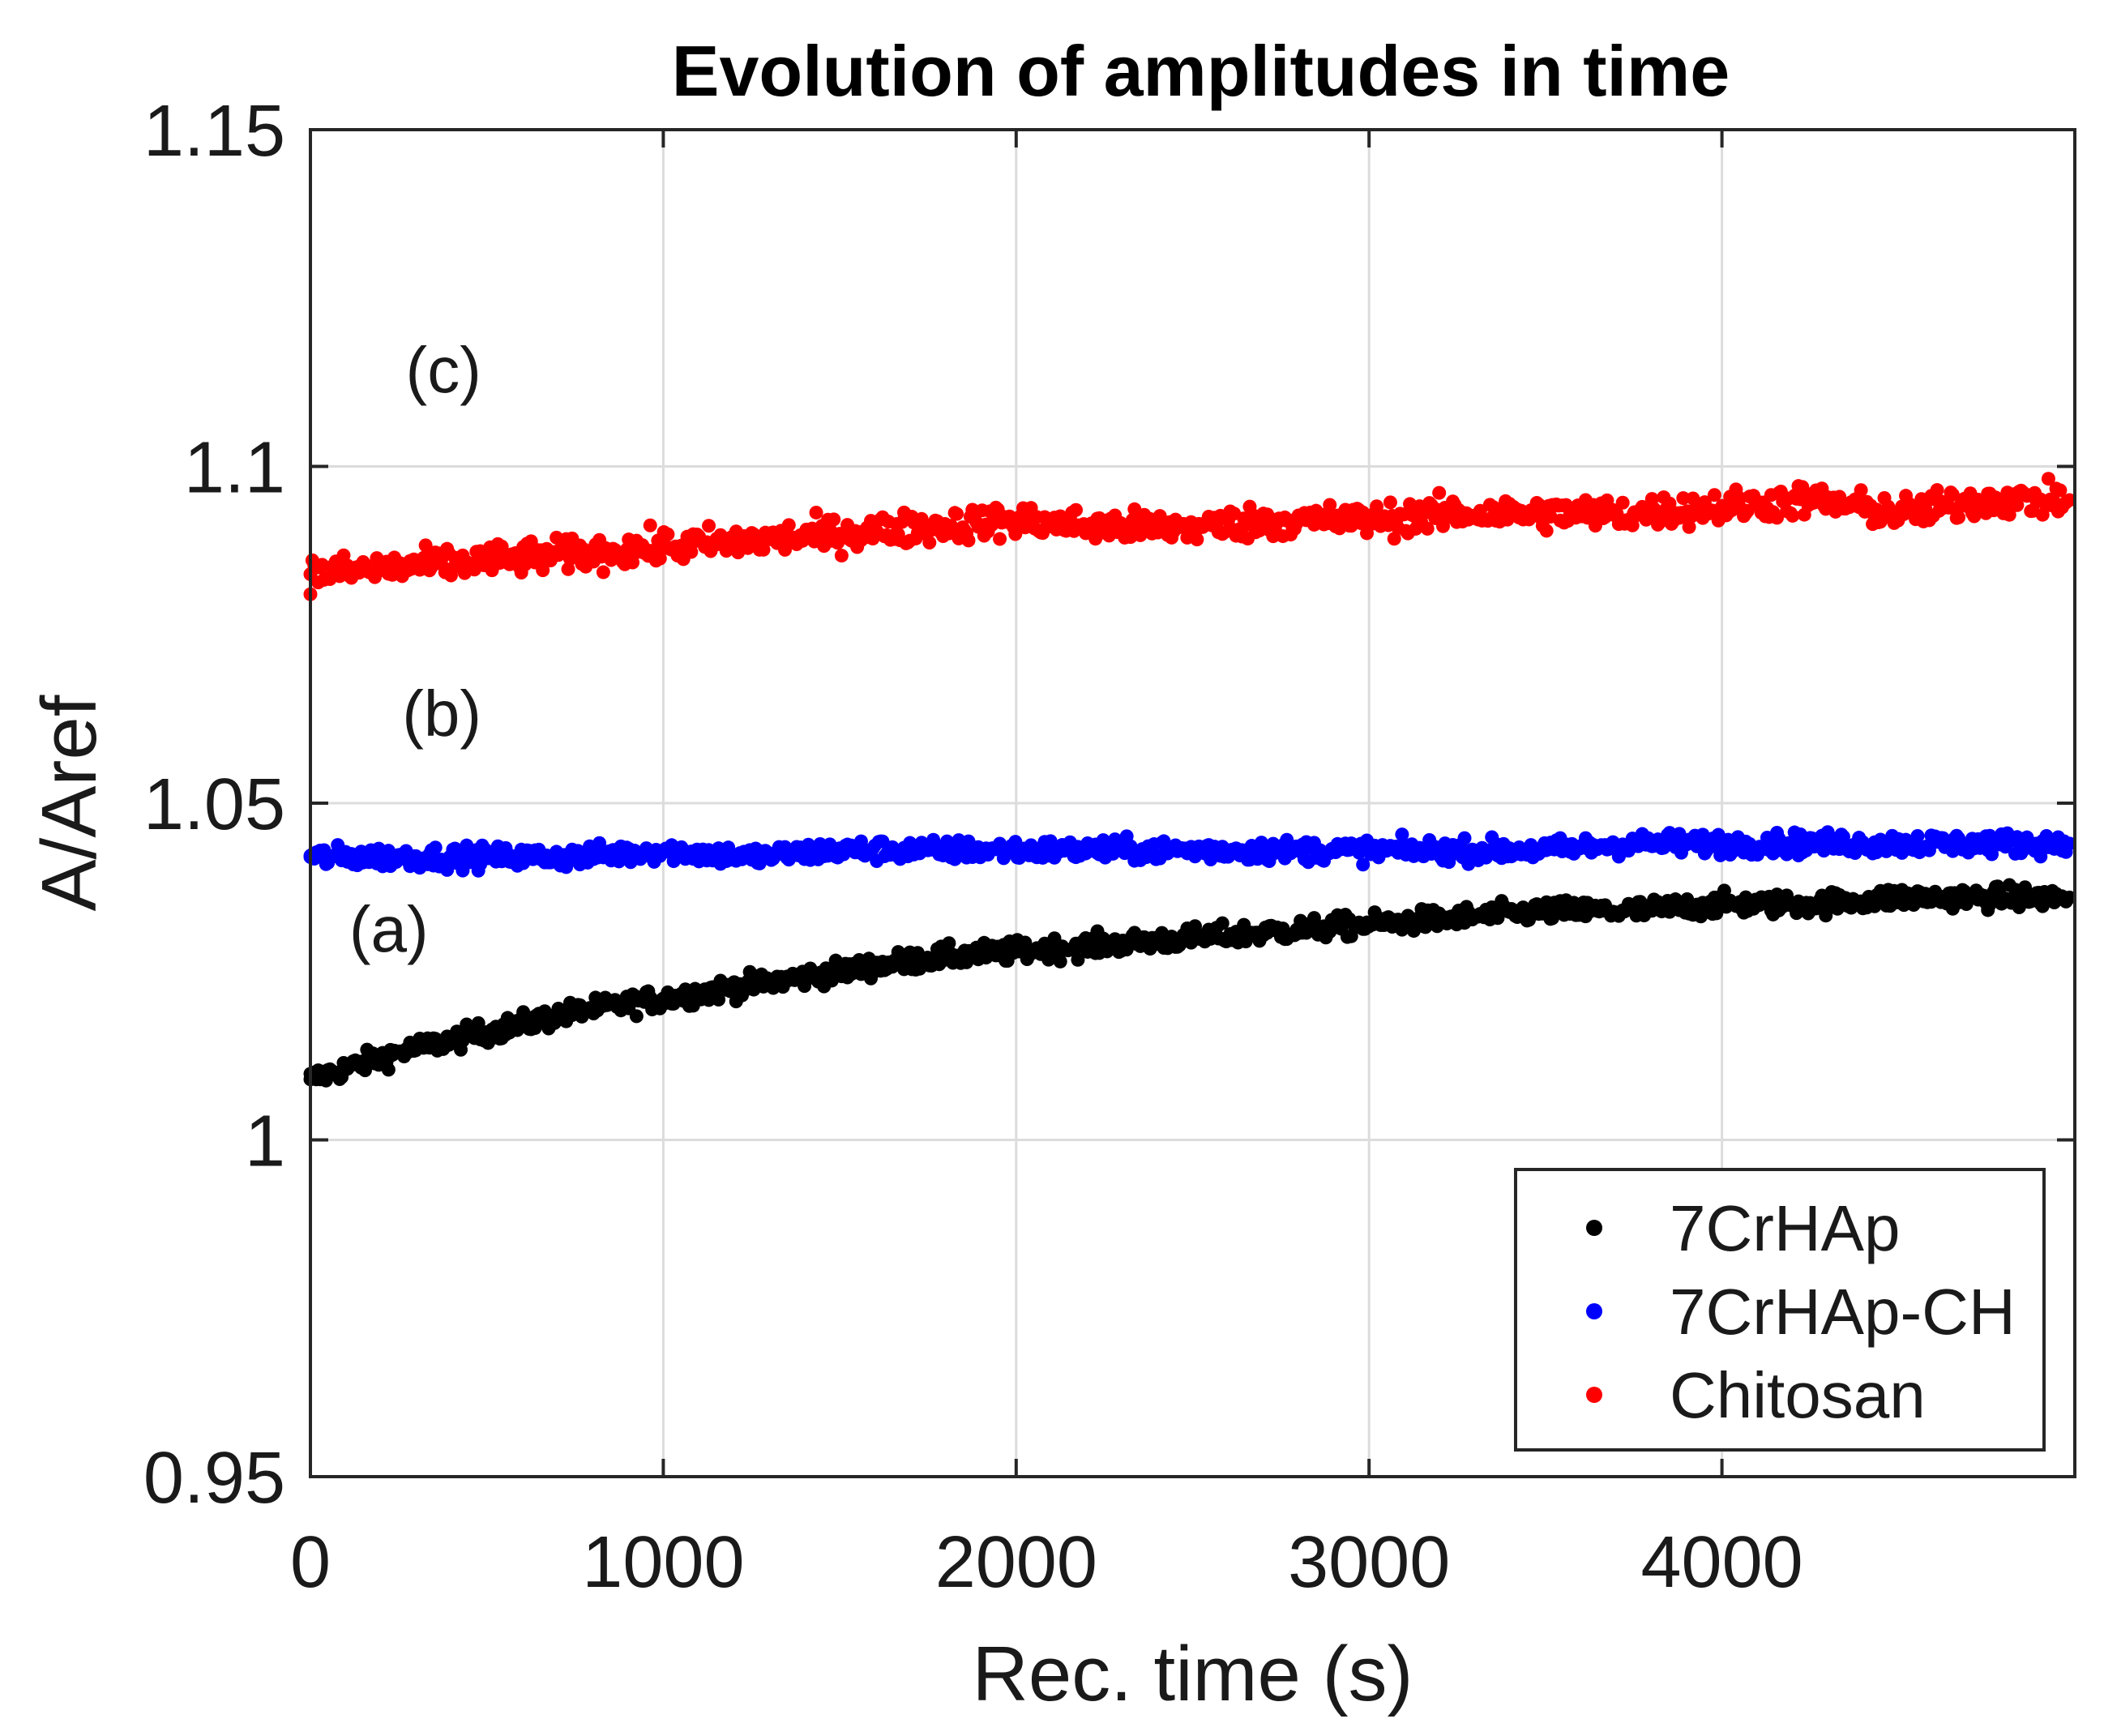  Describe the element at coordinates (415, 649) in the screenshot. I see `series-annotations: (c) (b) (a)` at that location.